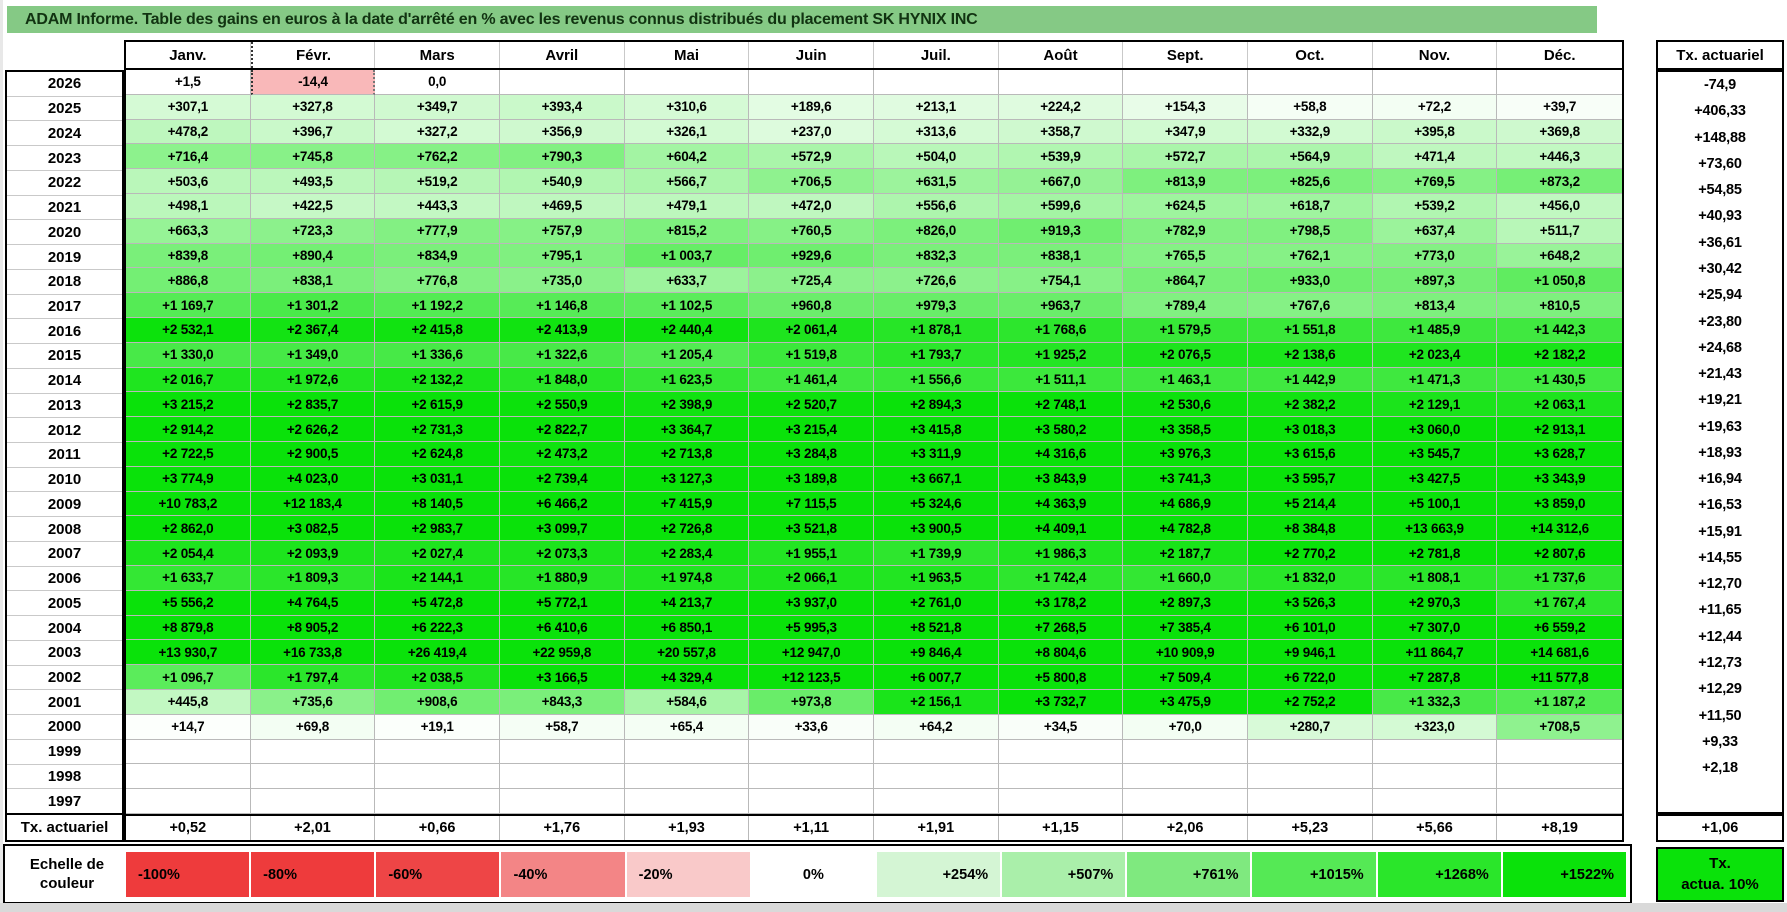 The height and width of the screenshot is (912, 1787). What do you see at coordinates (64, 134) in the screenshot?
I see `year-label-2024: 2024` at bounding box center [64, 134].